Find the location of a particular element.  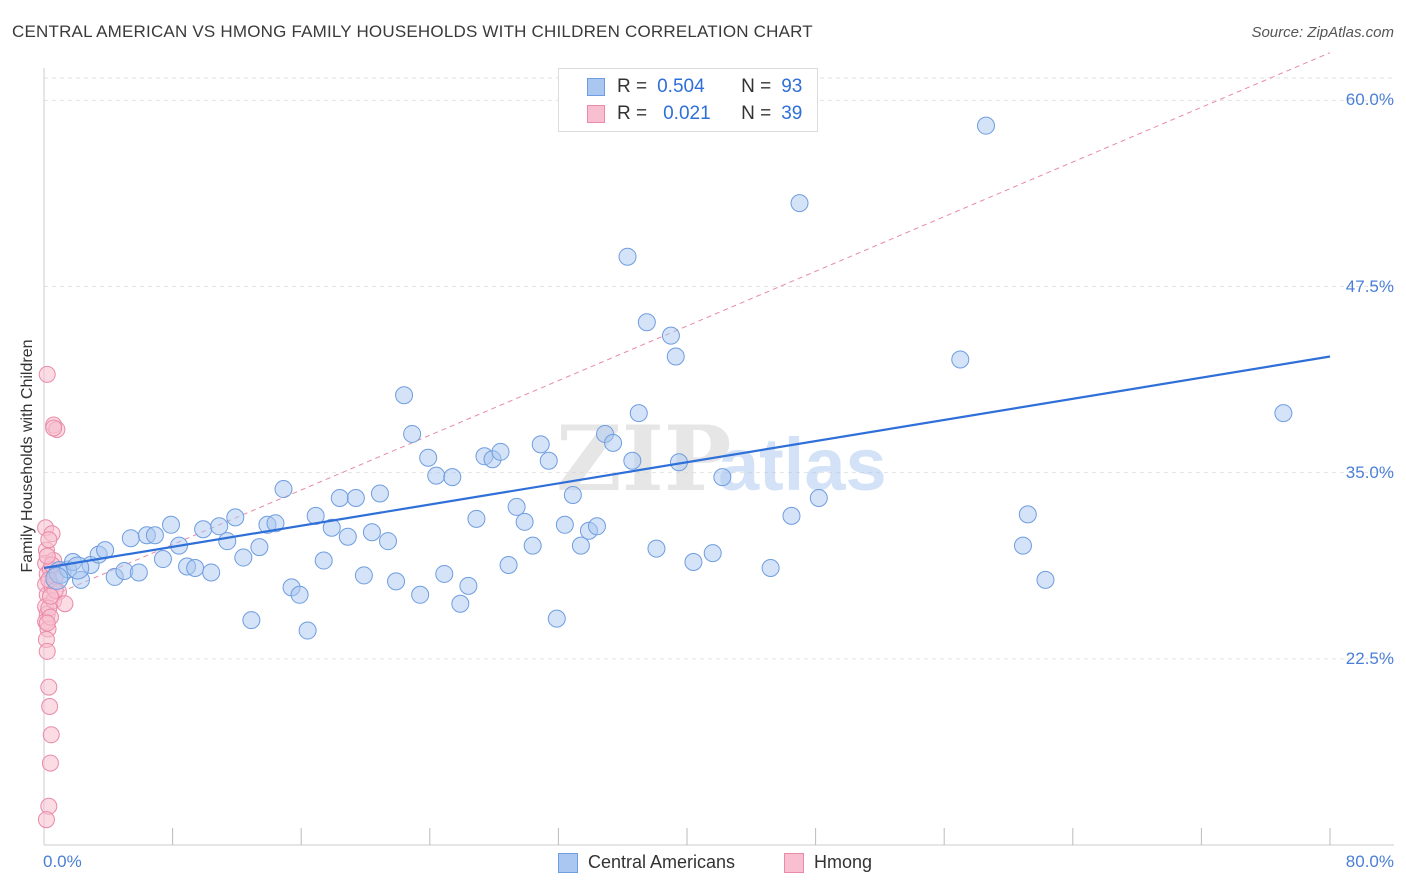

stats-row-central: R = 0.504 N = 93 is located at coordinates (694, 87).